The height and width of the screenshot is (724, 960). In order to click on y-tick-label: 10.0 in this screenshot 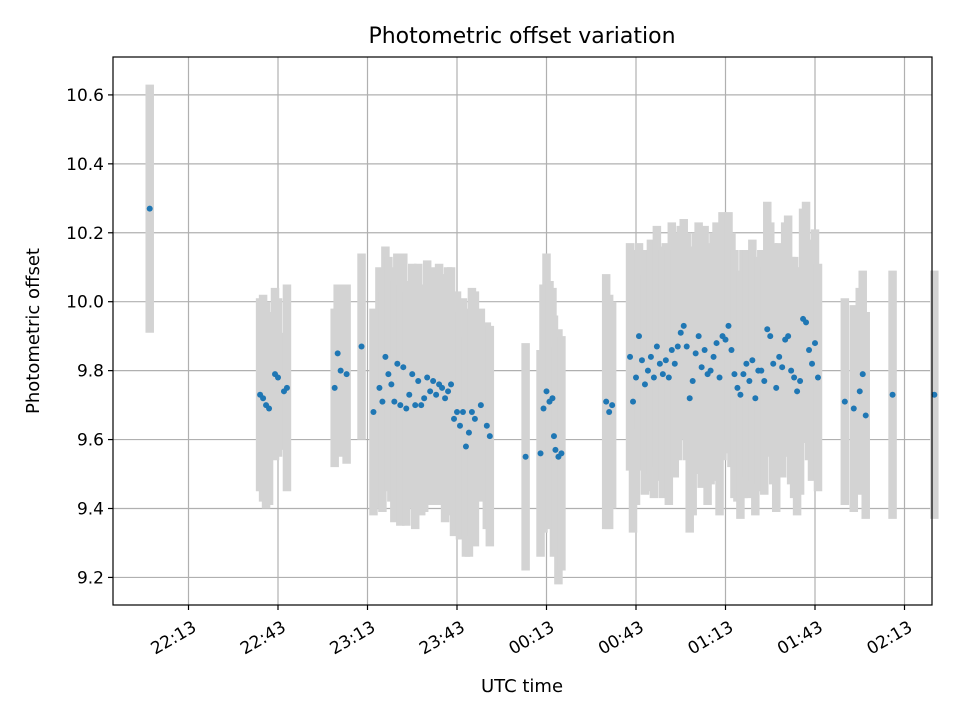, I will do `click(85, 303)`.